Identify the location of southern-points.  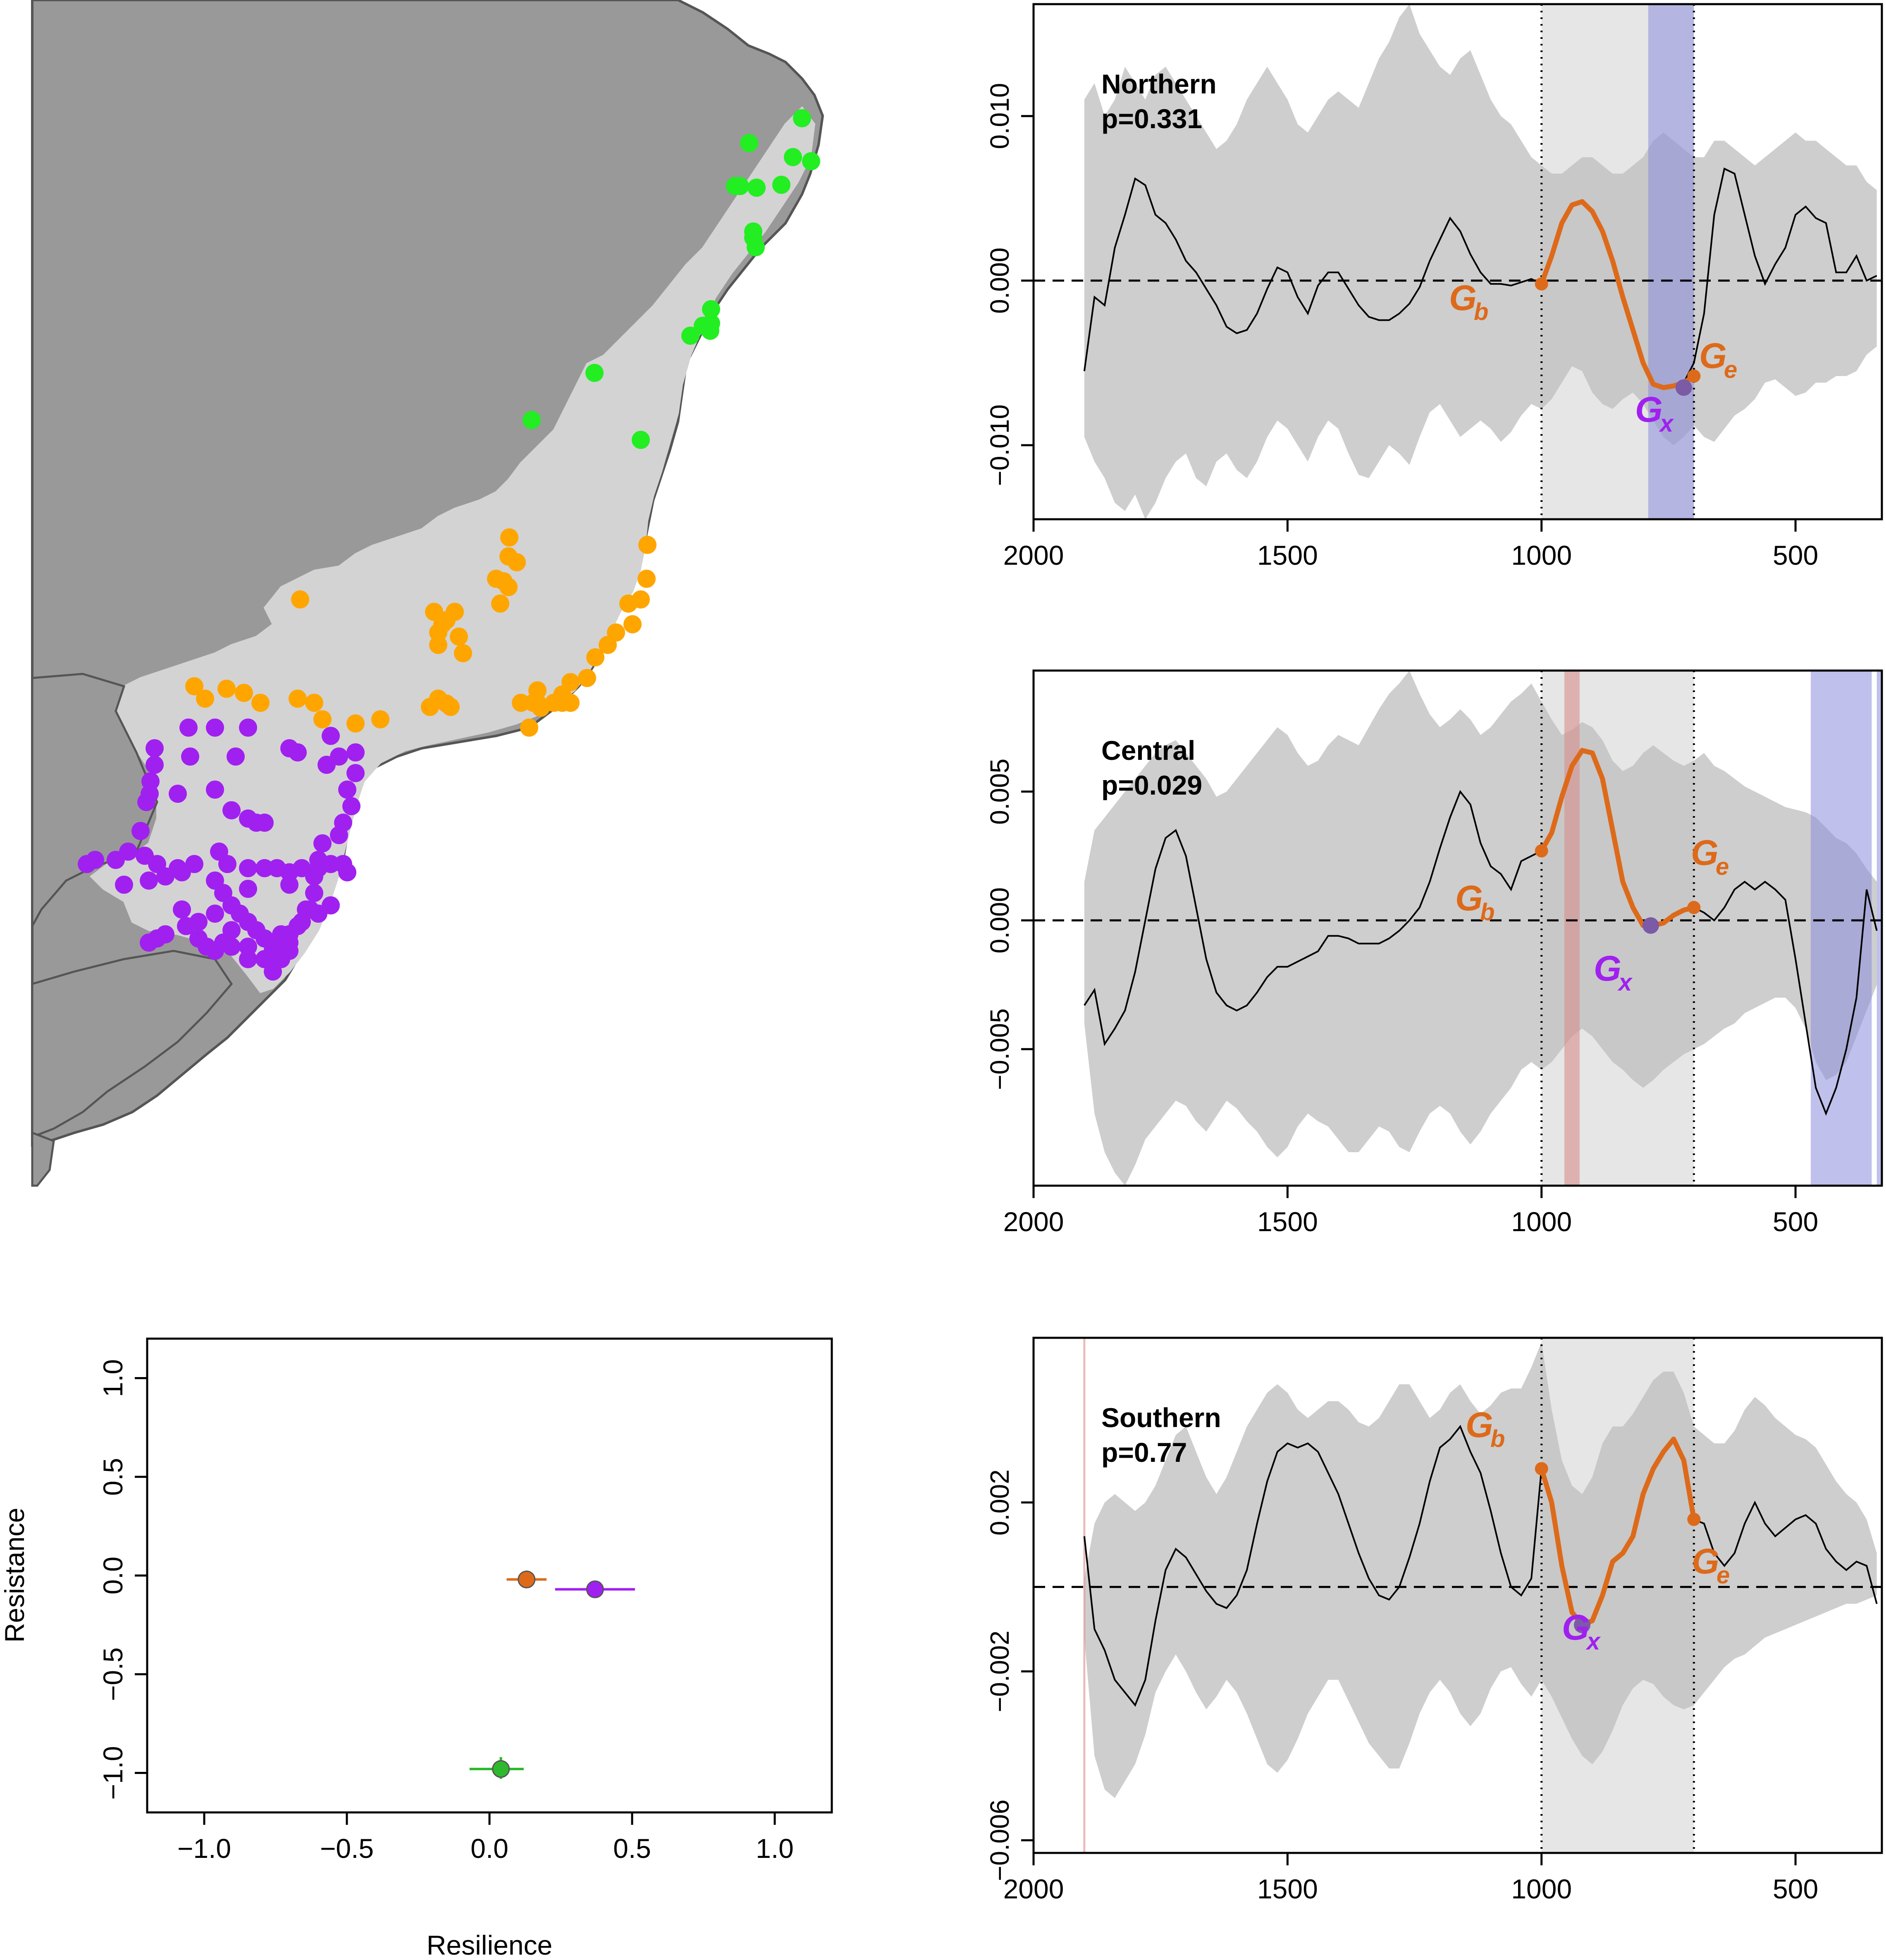
(221, 850).